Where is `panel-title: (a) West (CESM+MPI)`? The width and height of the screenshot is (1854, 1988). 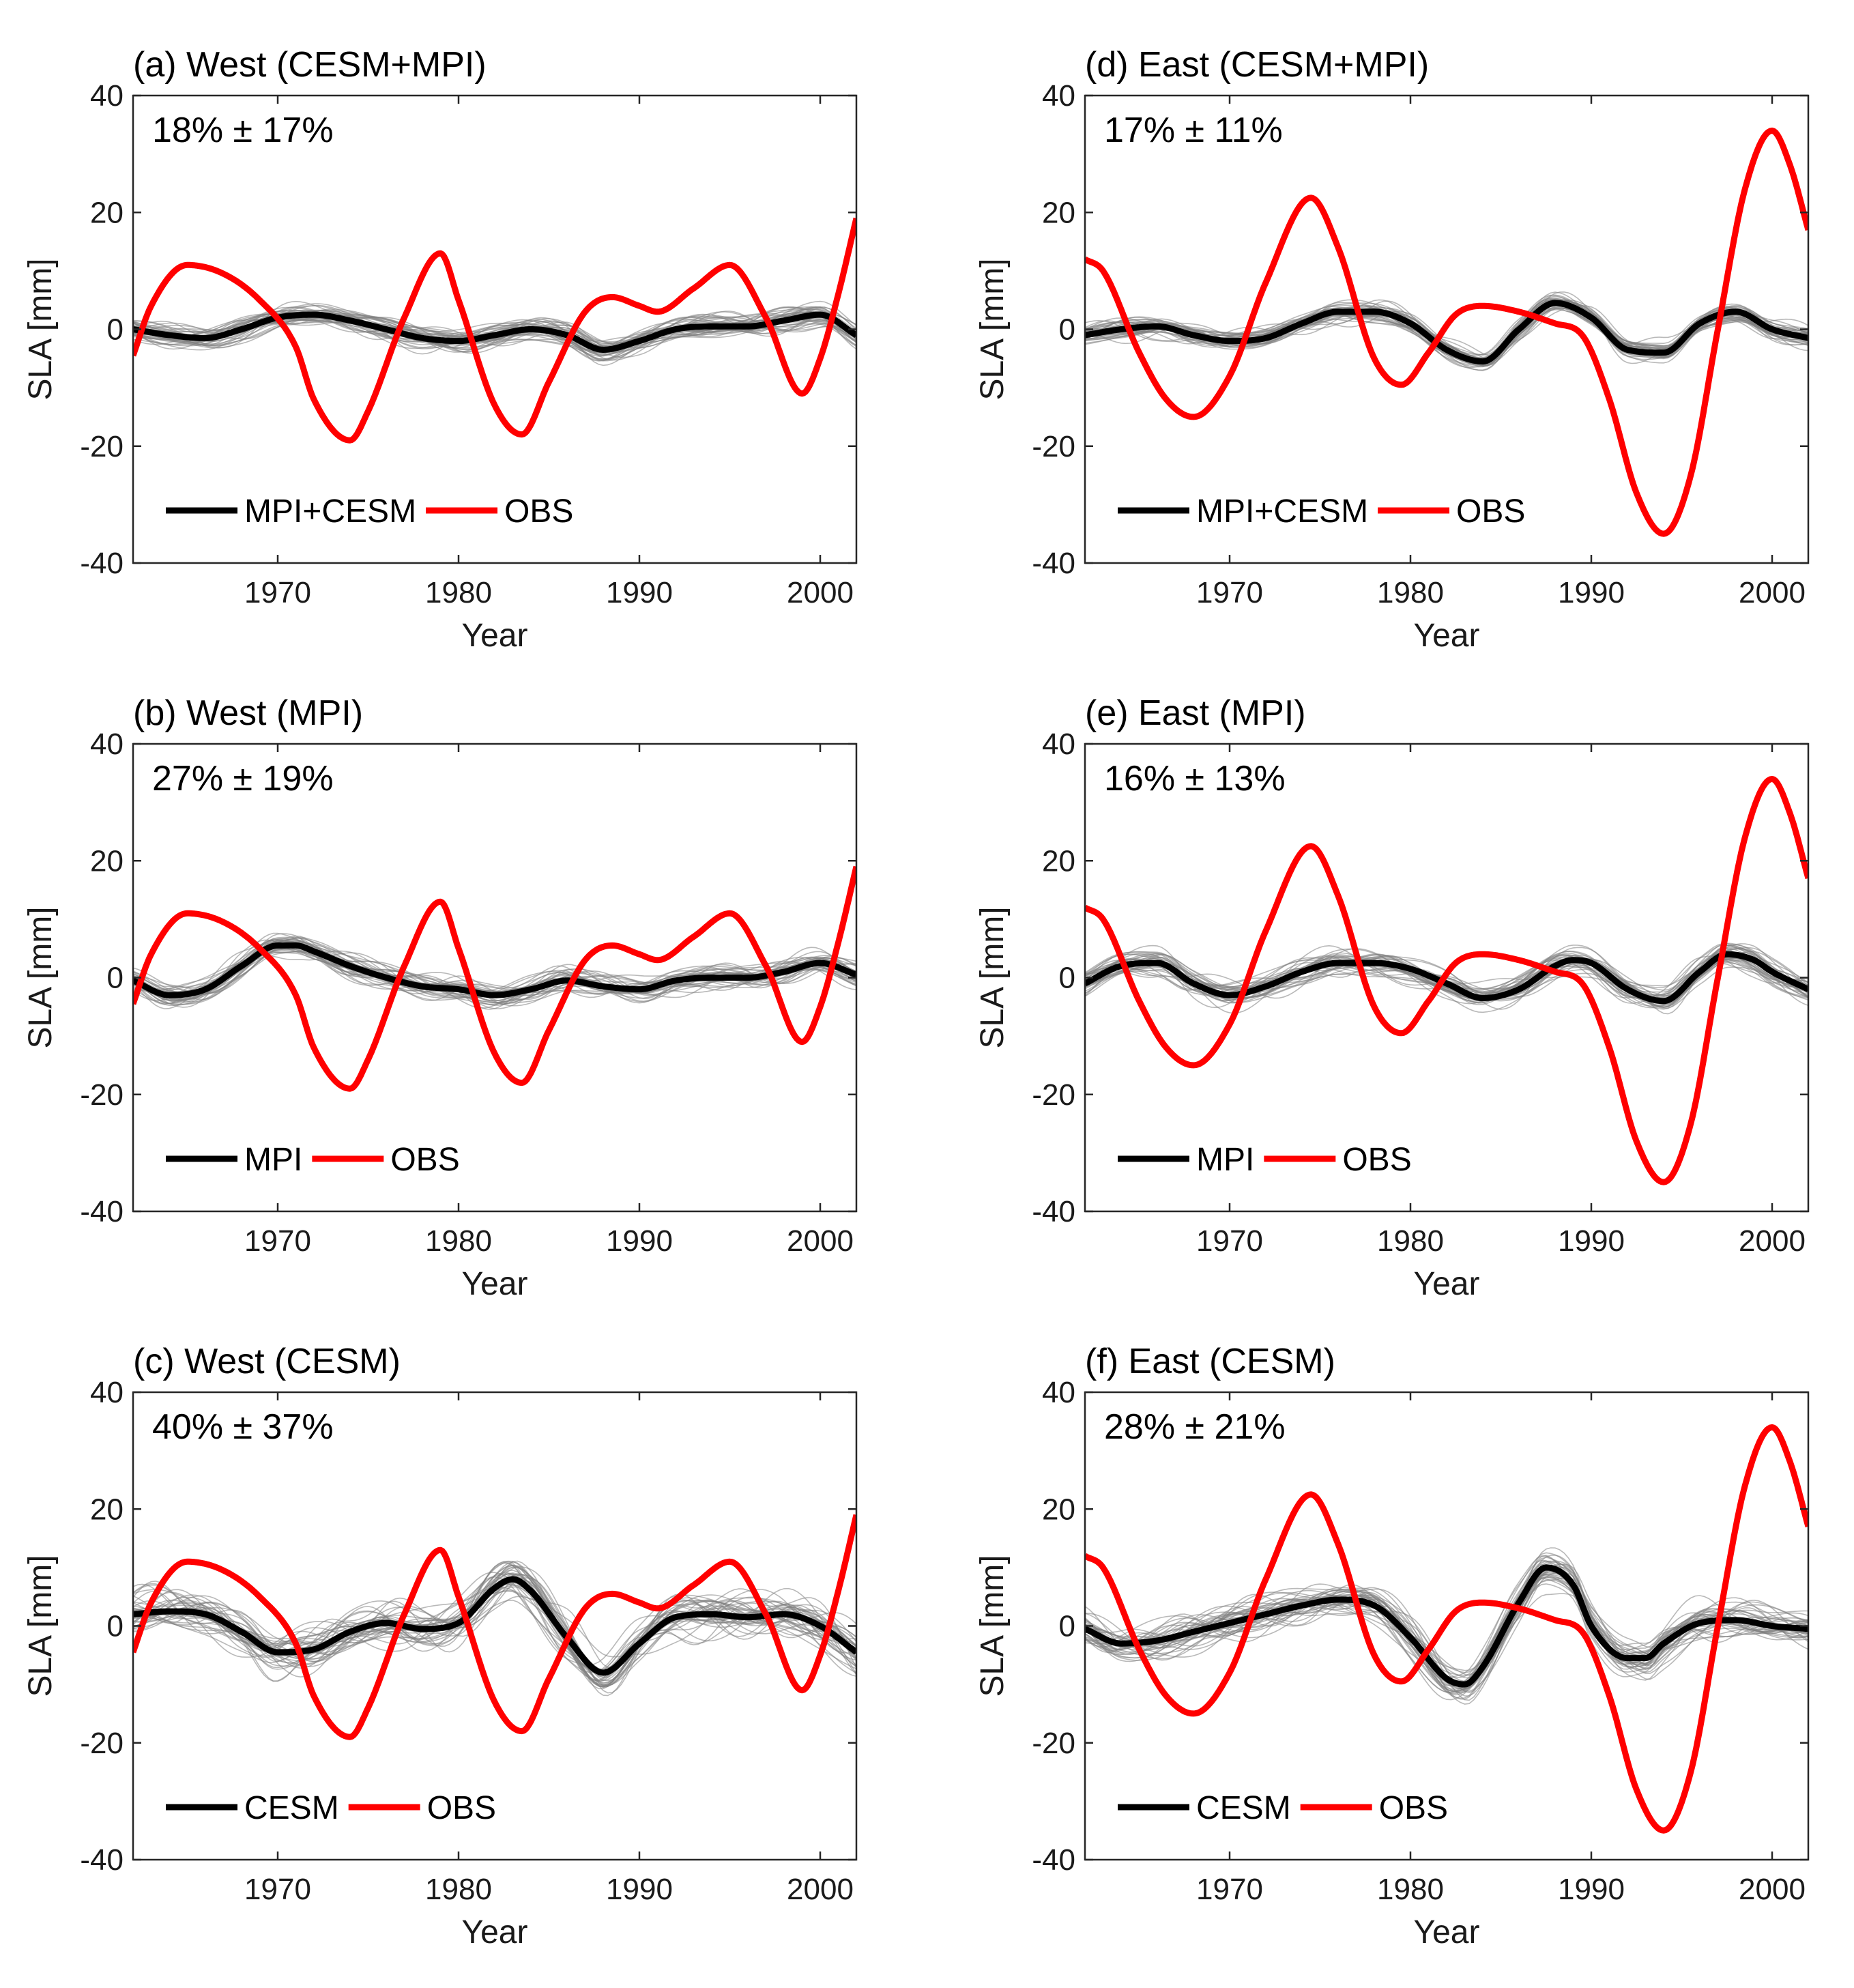
panel-title: (a) West (CESM+MPI) is located at coordinates (310, 65).